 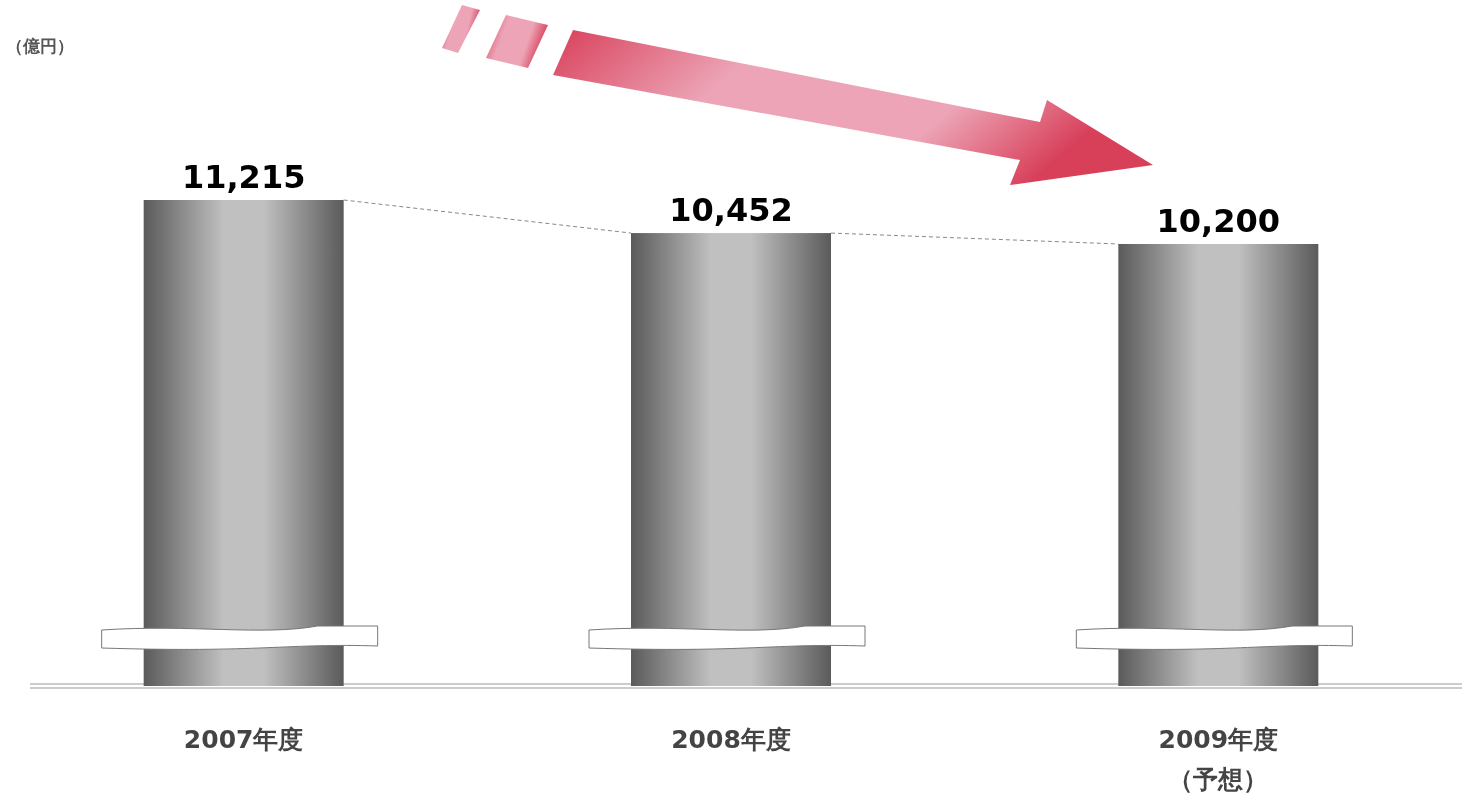 I want to click on x-tick-label: 2009年度（予想）, so click(x=1218, y=759).